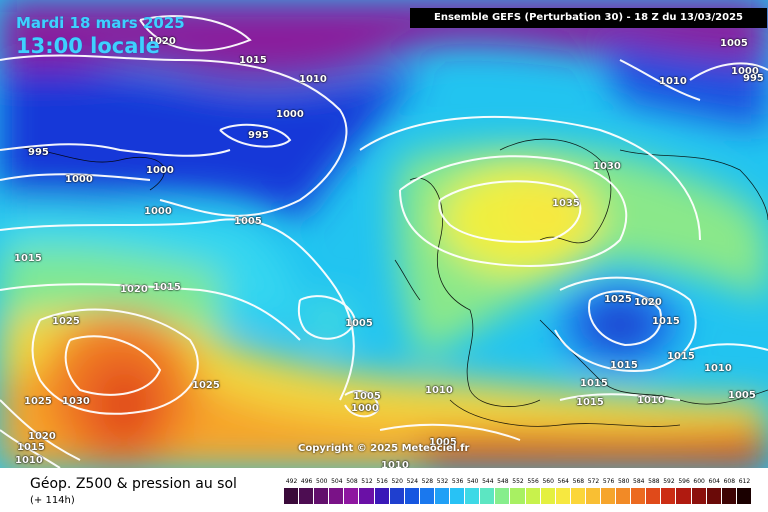  Describe the element at coordinates (566, 203) in the screenshot. I see `isobar-label: 1035` at that location.